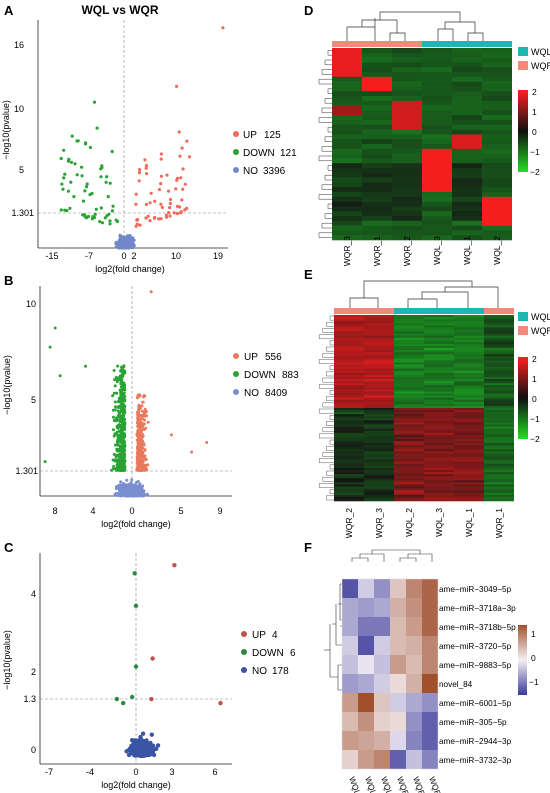 Image resolution: width=550 pixels, height=793 pixels. What do you see at coordinates (293, 653) in the screenshot?
I see `c-legend-down-count: 6` at bounding box center [293, 653].